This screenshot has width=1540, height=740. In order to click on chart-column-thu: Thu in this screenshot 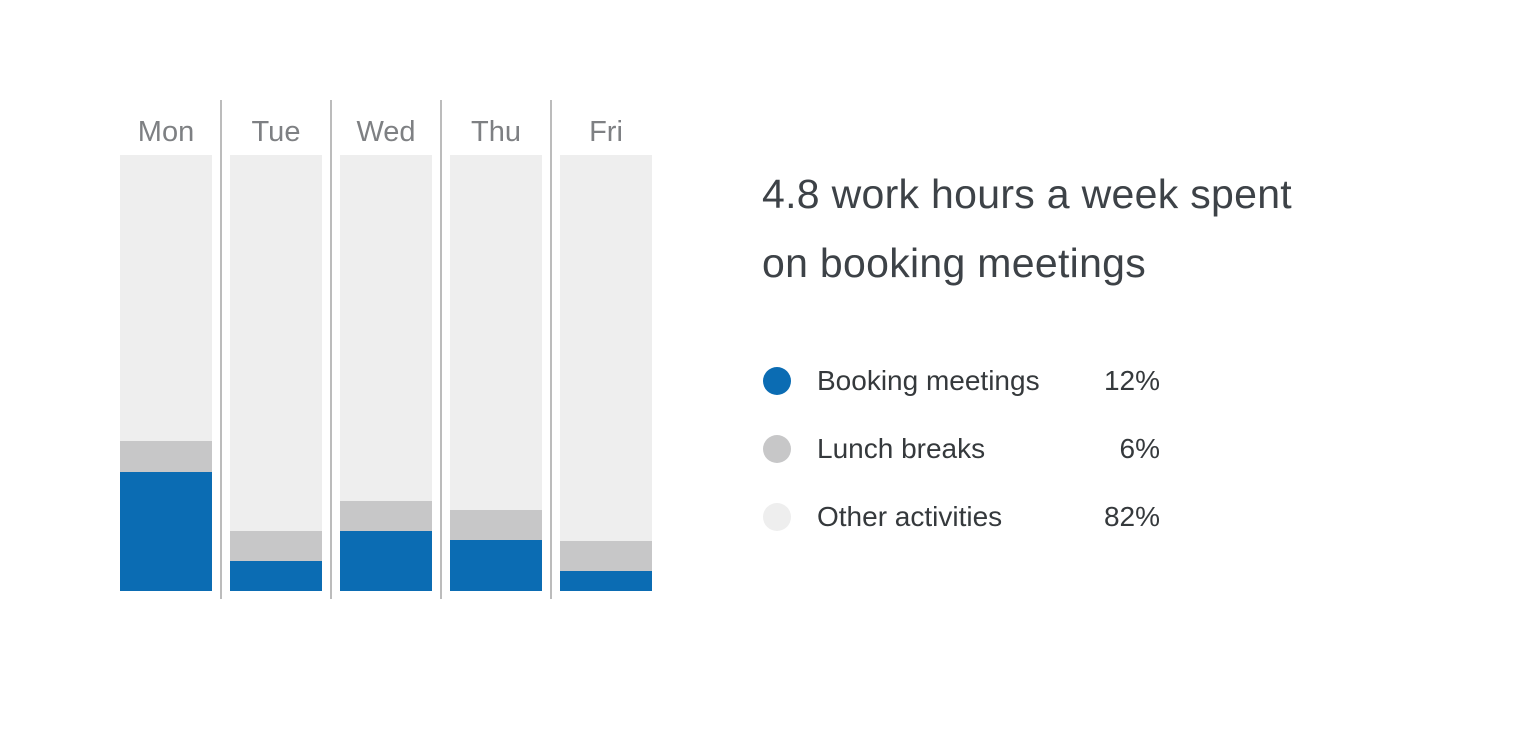, I will do `click(496, 345)`.